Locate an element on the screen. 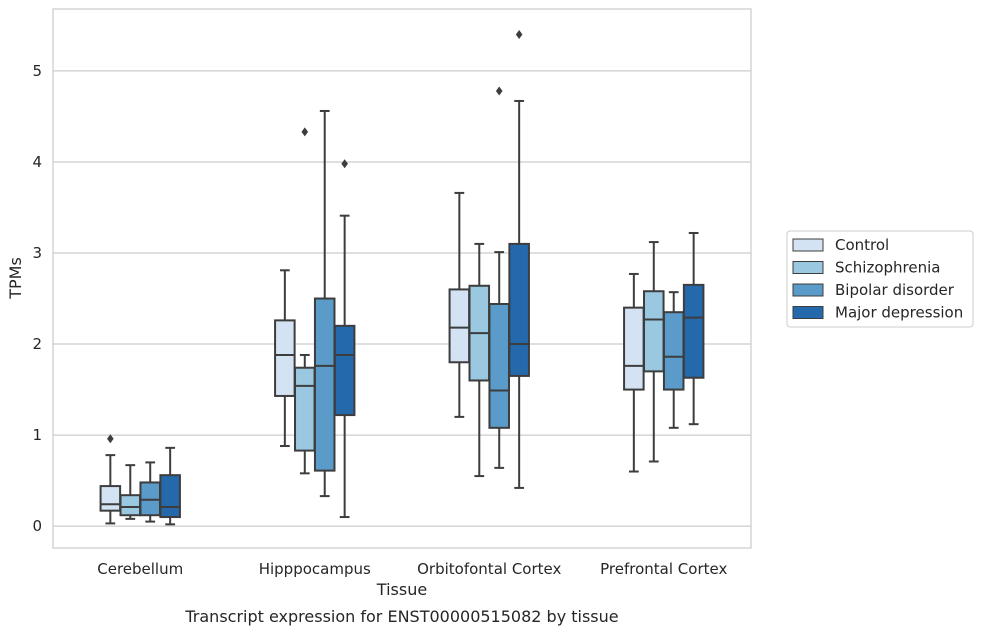 The image size is (983, 634). x-tick-label: Prefrontal Cortex is located at coordinates (663, 569).